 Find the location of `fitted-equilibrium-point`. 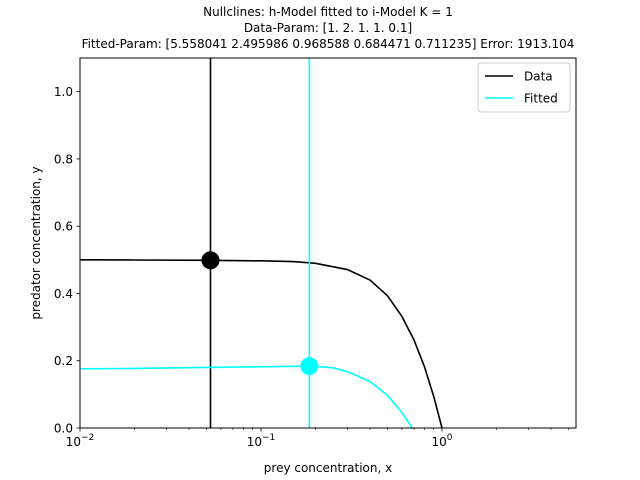

fitted-equilibrium-point is located at coordinates (309, 366).